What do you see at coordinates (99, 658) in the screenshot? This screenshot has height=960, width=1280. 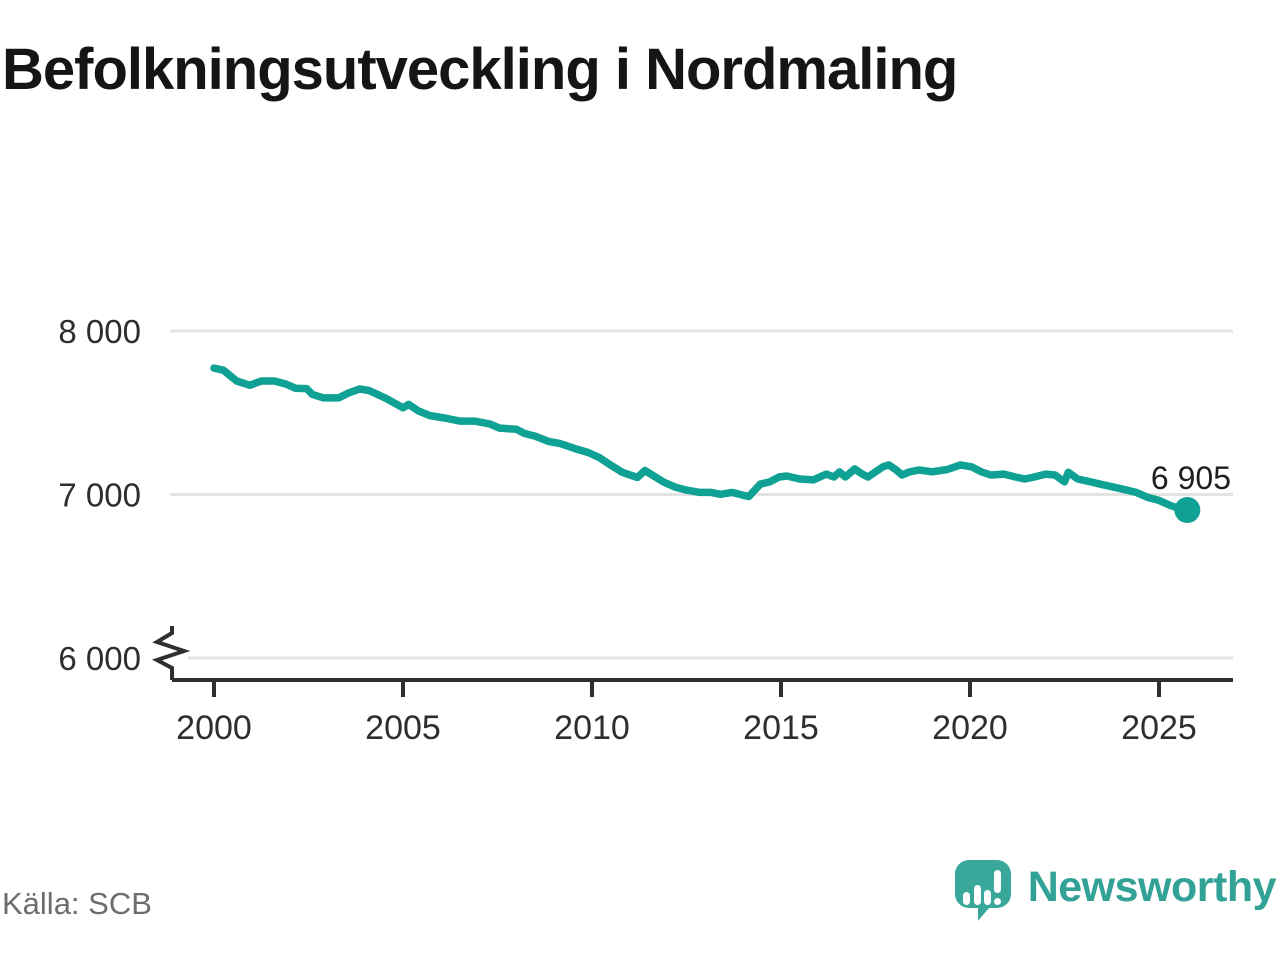 I see `y-axis-tick-label: 6 000` at bounding box center [99, 658].